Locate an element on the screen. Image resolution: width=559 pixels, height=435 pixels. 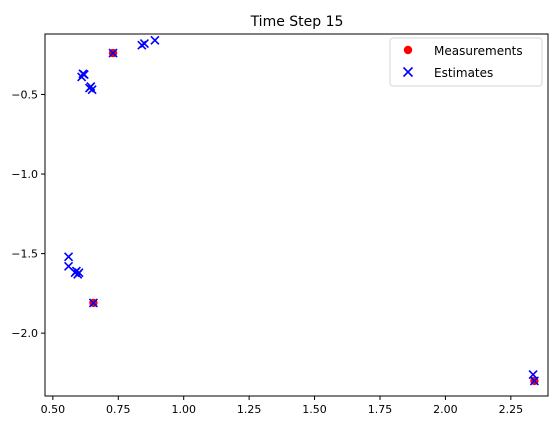
y-tick-label: −1.5 is located at coordinates (24, 254).